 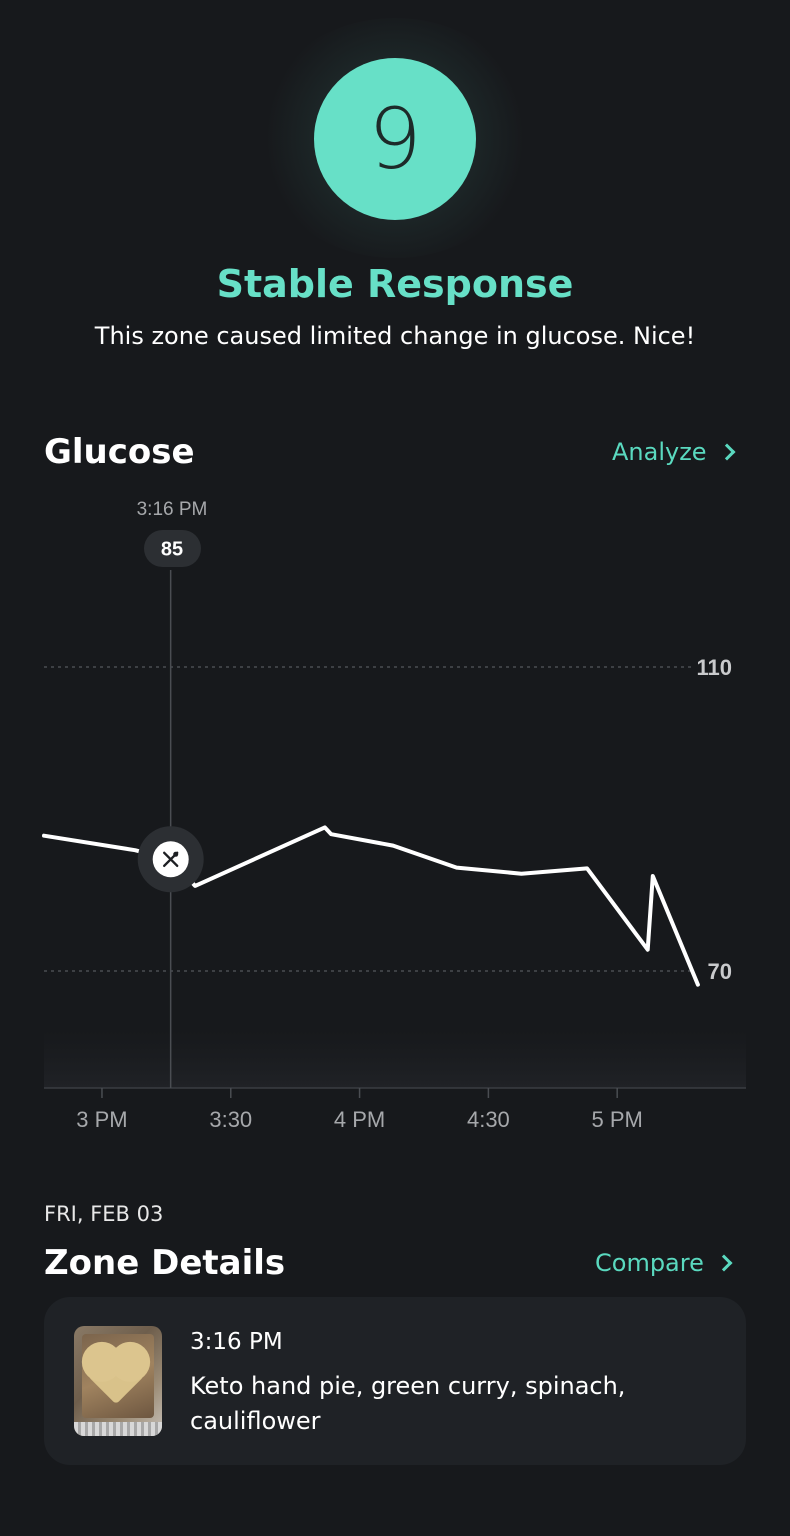 I want to click on score-value: 9, so click(x=395, y=139).